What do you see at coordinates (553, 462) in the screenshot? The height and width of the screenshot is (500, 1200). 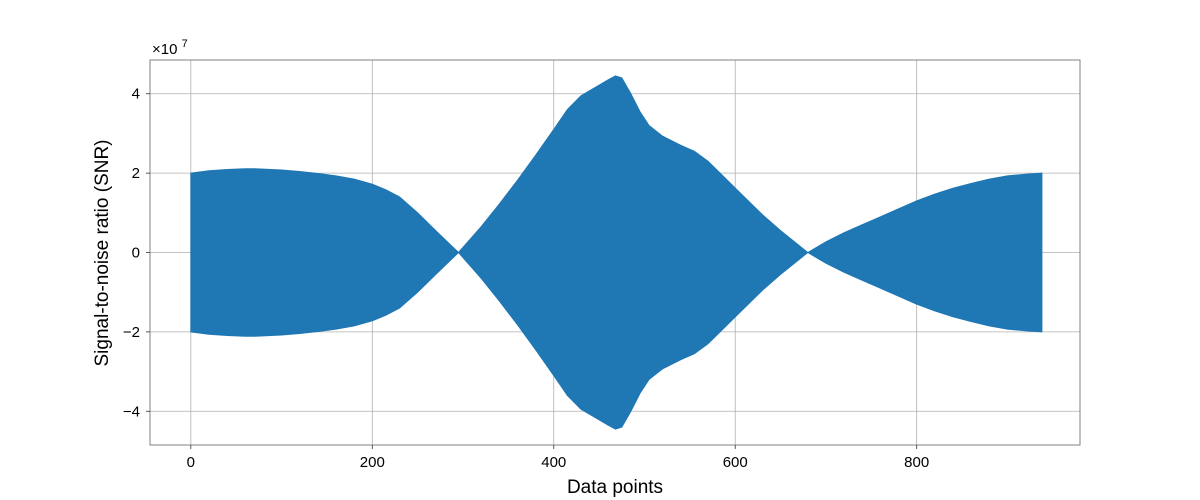 I see `x-tick-label: 400` at bounding box center [553, 462].